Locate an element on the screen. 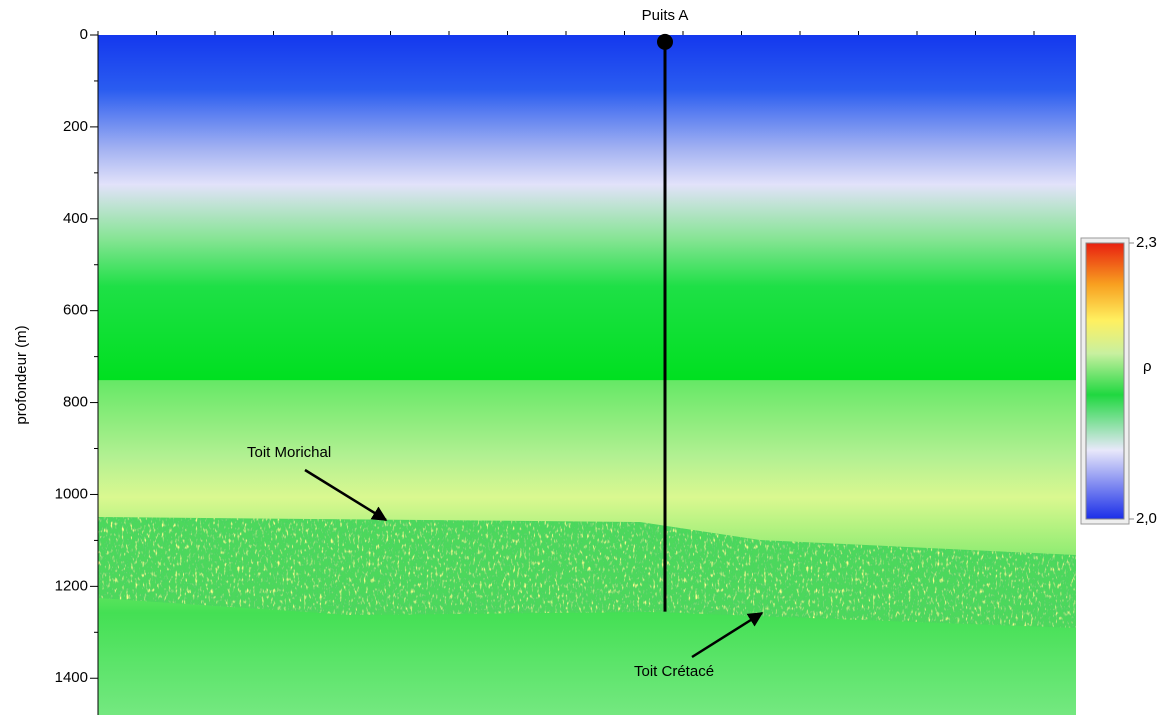 This screenshot has height=715, width=1163. colorbar-label: ρ is located at coordinates (1147, 366).